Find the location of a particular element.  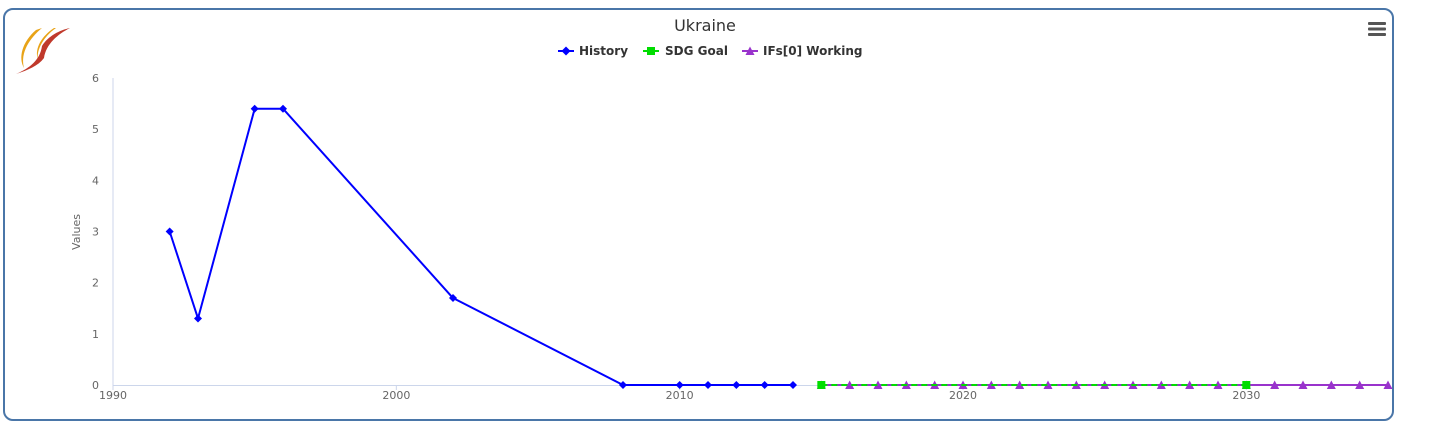

legend-label-ifs-working: IFs[0] Working is located at coordinates (813, 51).